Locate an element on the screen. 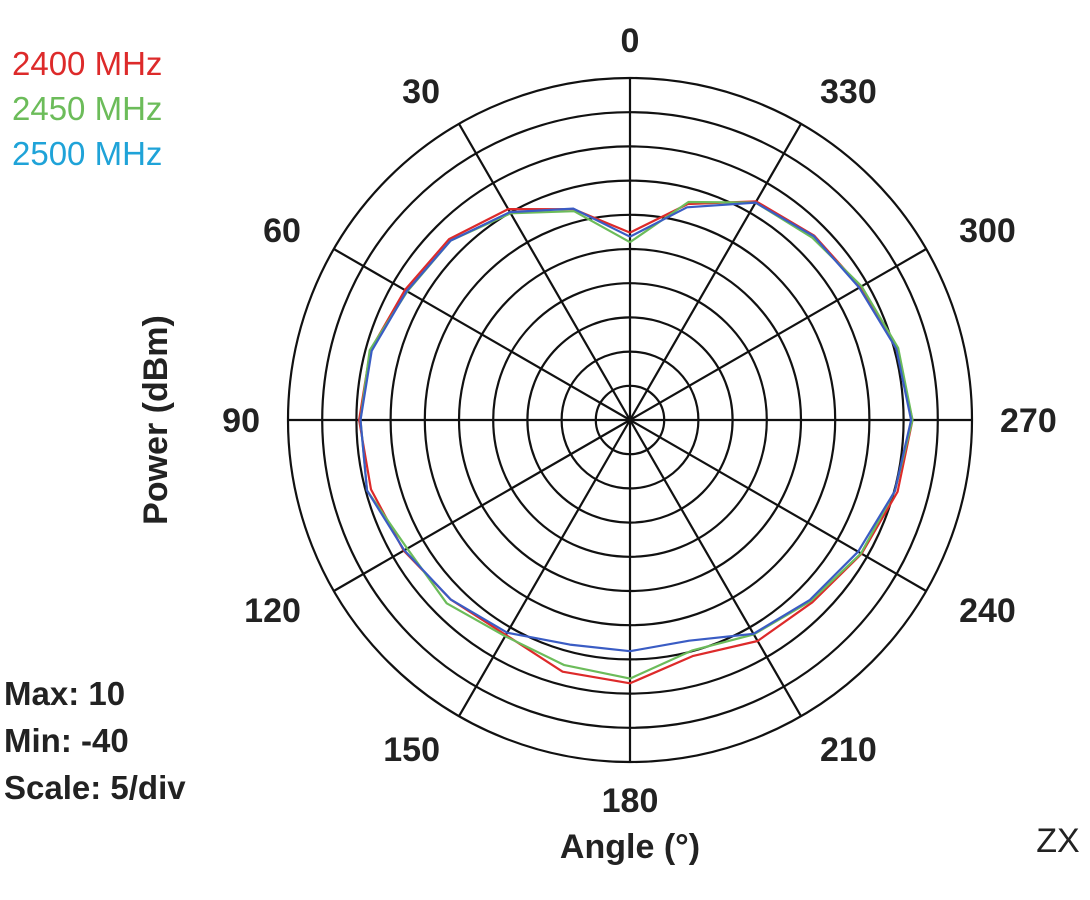  angle-tick-label: 150 is located at coordinates (411, 750).